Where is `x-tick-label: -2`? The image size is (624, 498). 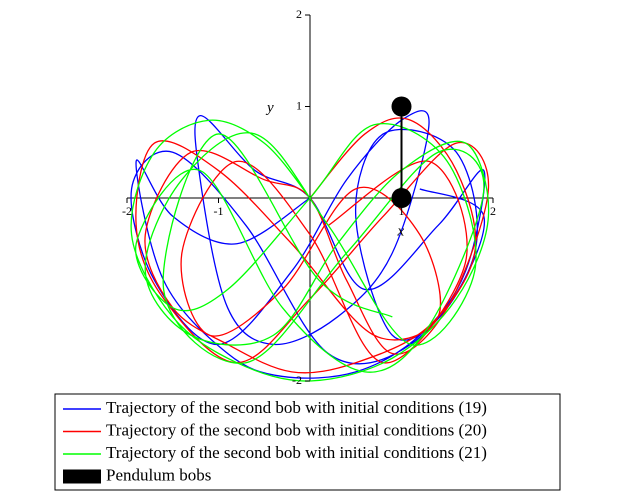
x-tick-label: -2 is located at coordinates (127, 211).